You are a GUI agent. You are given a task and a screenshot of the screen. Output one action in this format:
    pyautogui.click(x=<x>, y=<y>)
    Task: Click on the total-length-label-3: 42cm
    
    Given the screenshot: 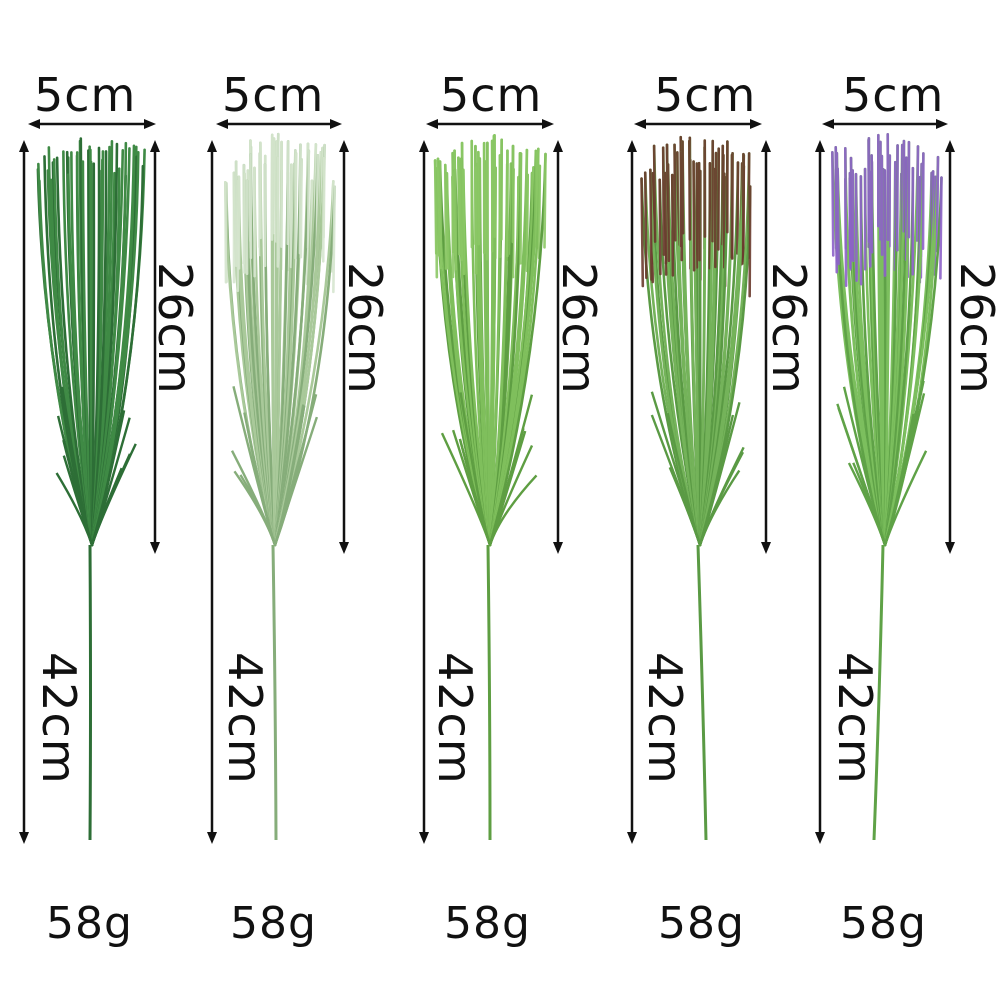 What is the action you would take?
    pyautogui.click(x=455, y=718)
    